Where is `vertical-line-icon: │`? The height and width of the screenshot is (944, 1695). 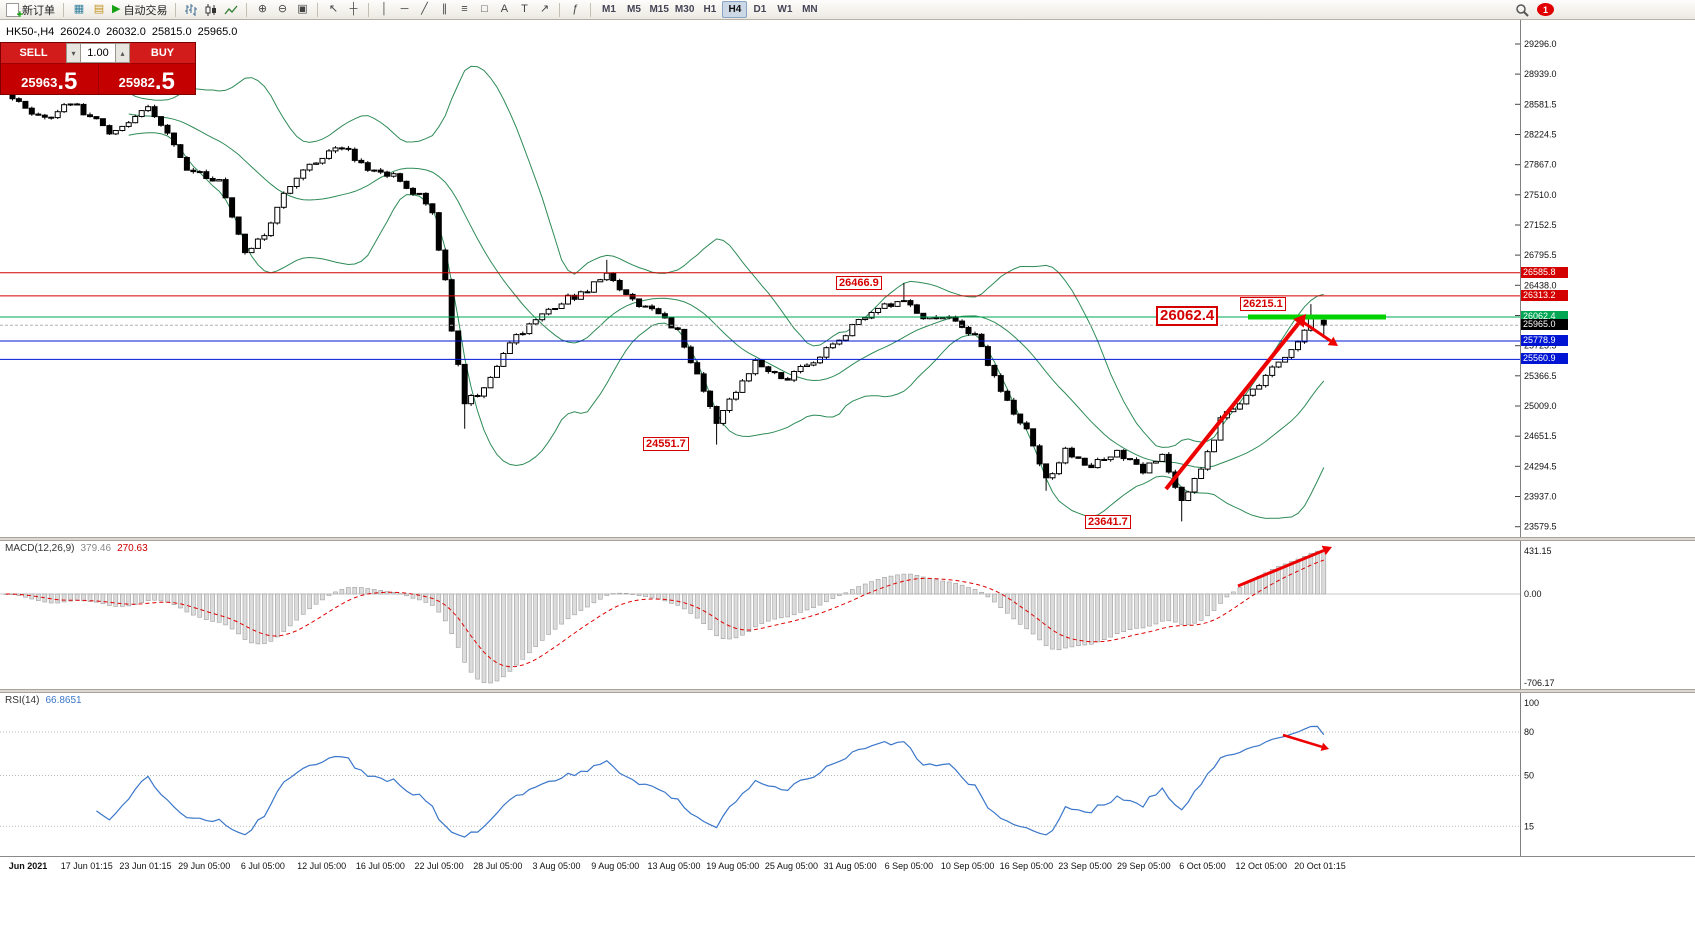 vertical-line-icon: │ is located at coordinates (384, 9).